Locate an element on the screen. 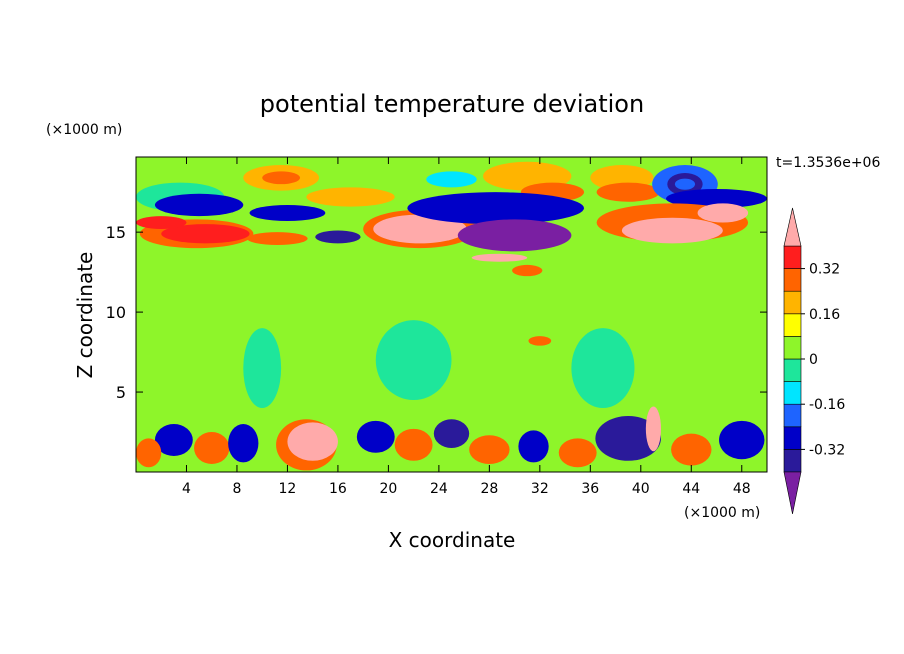 This screenshot has height=654, width=904. x-unit-label: (×1000 m) is located at coordinates (722, 513).